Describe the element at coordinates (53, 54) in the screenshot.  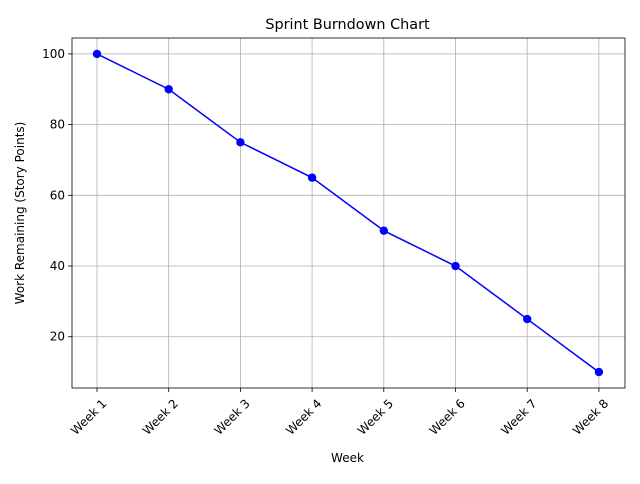
I see `y-tick-label: 100` at that location.